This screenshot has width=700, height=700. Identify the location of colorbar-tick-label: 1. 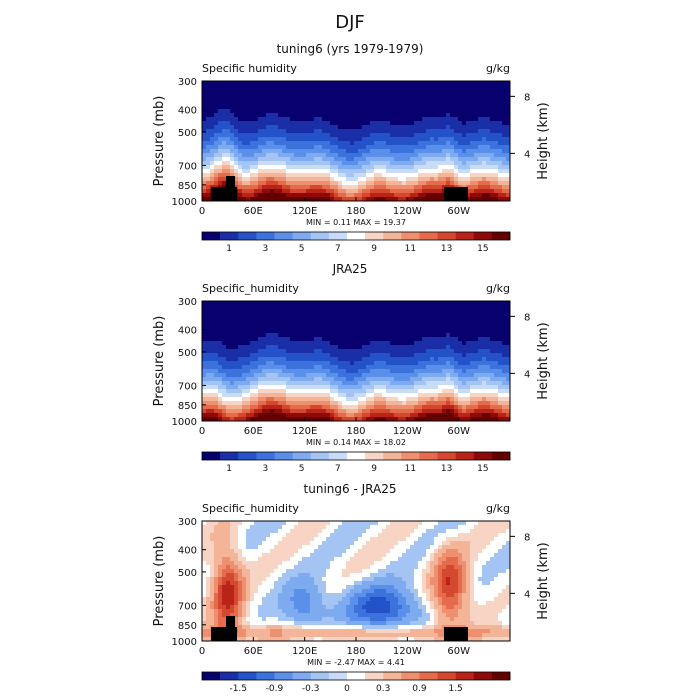
(229, 249).